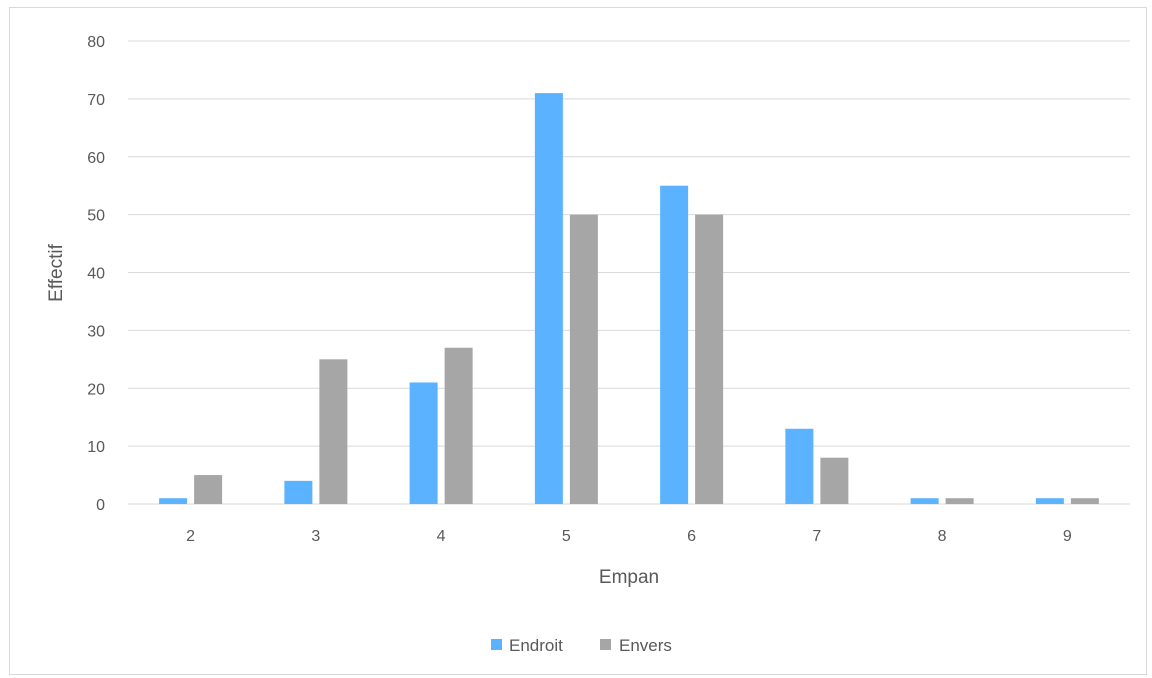  Describe the element at coordinates (816, 536) in the screenshot. I see `x-tick-label: 7` at that location.